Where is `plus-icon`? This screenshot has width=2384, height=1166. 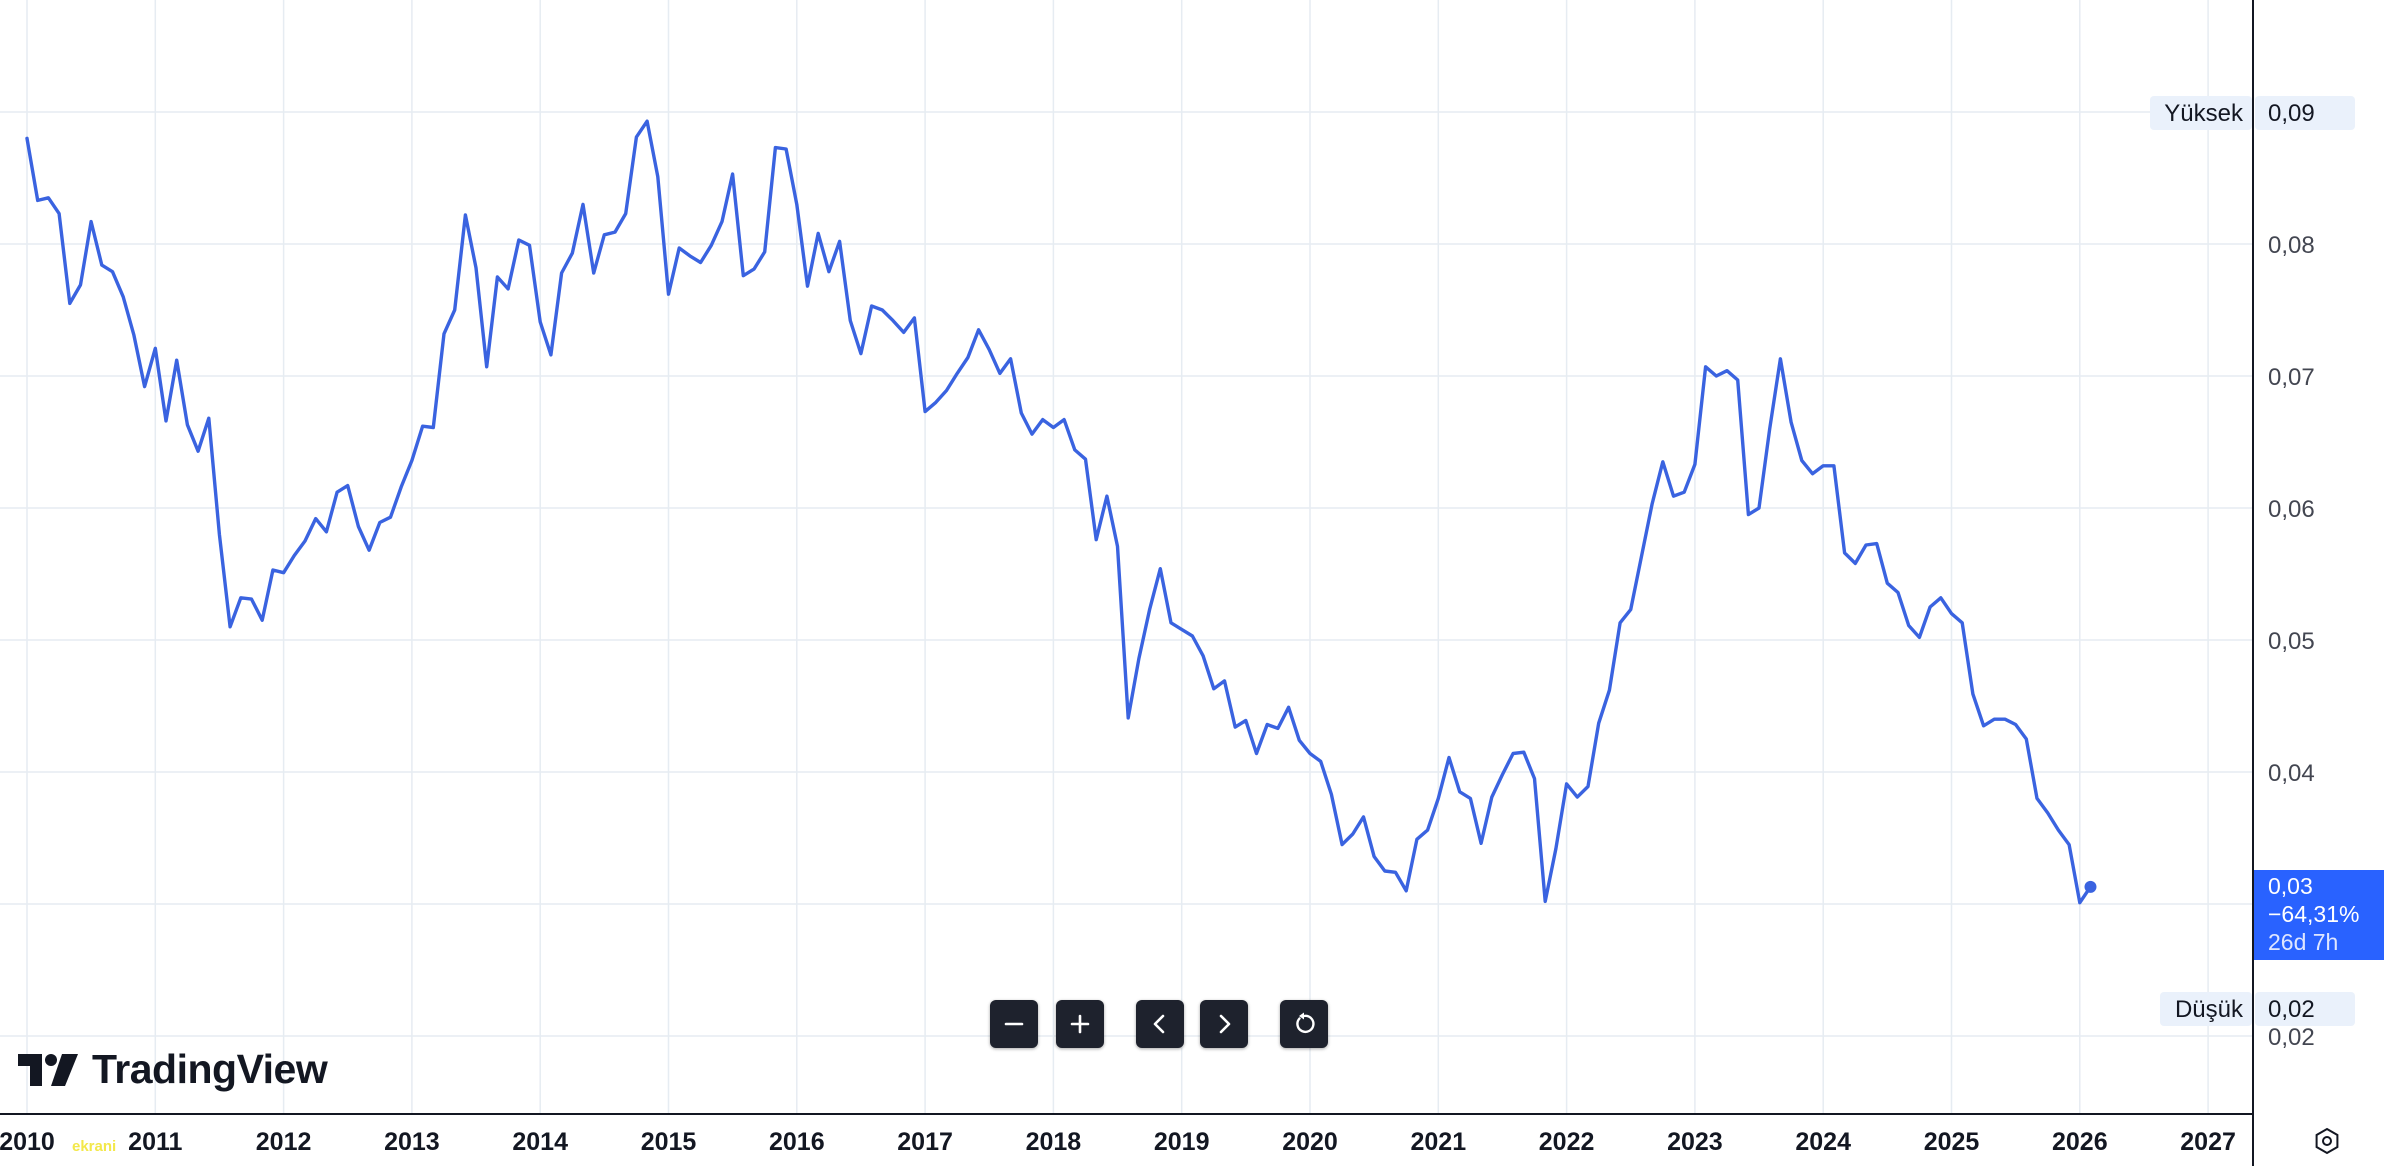 plus-icon is located at coordinates (1080, 1024).